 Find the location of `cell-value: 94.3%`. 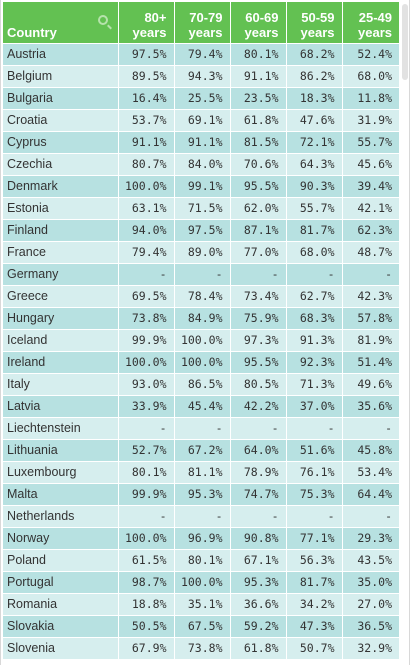

cell-value: 94.3% is located at coordinates (202, 75).